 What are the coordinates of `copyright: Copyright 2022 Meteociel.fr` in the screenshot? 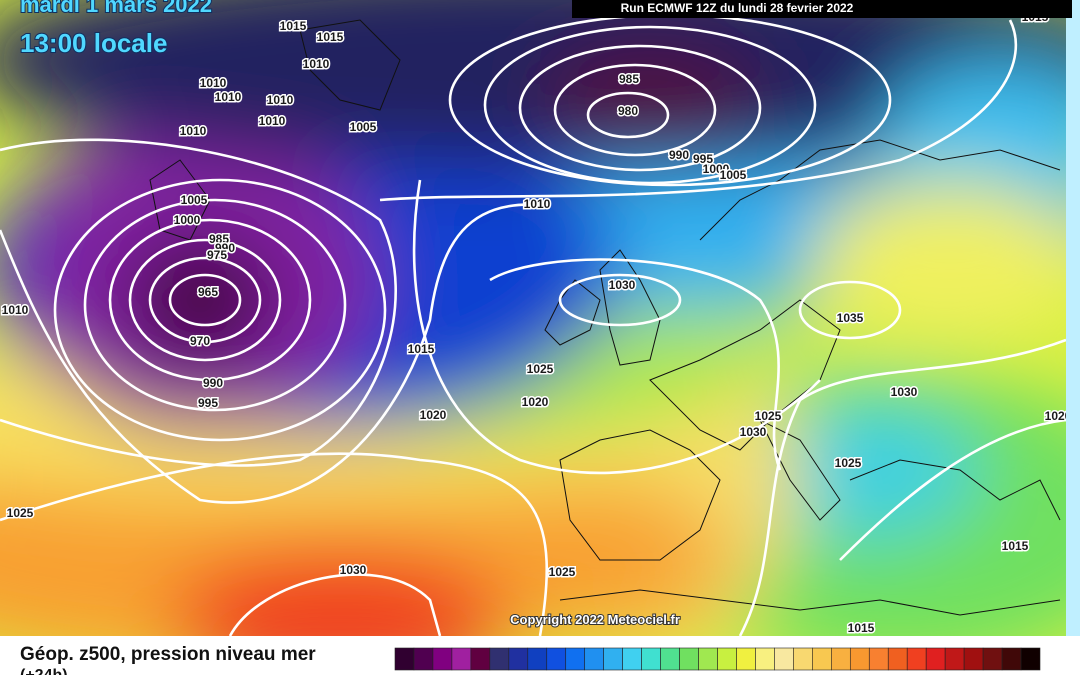 It's located at (595, 619).